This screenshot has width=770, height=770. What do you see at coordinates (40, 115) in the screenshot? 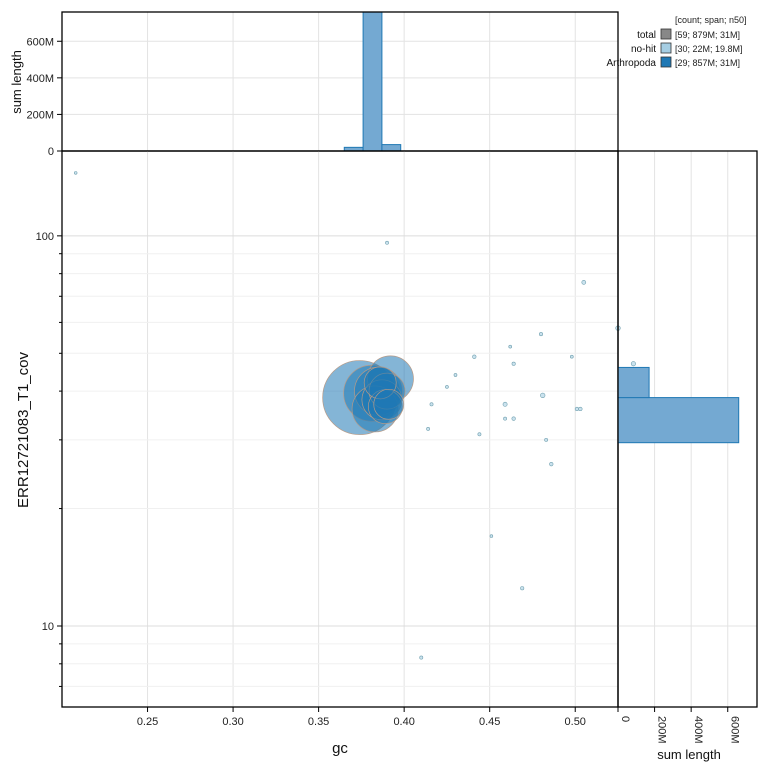
I see `top-y-tick-label: 200M` at bounding box center [40, 115].